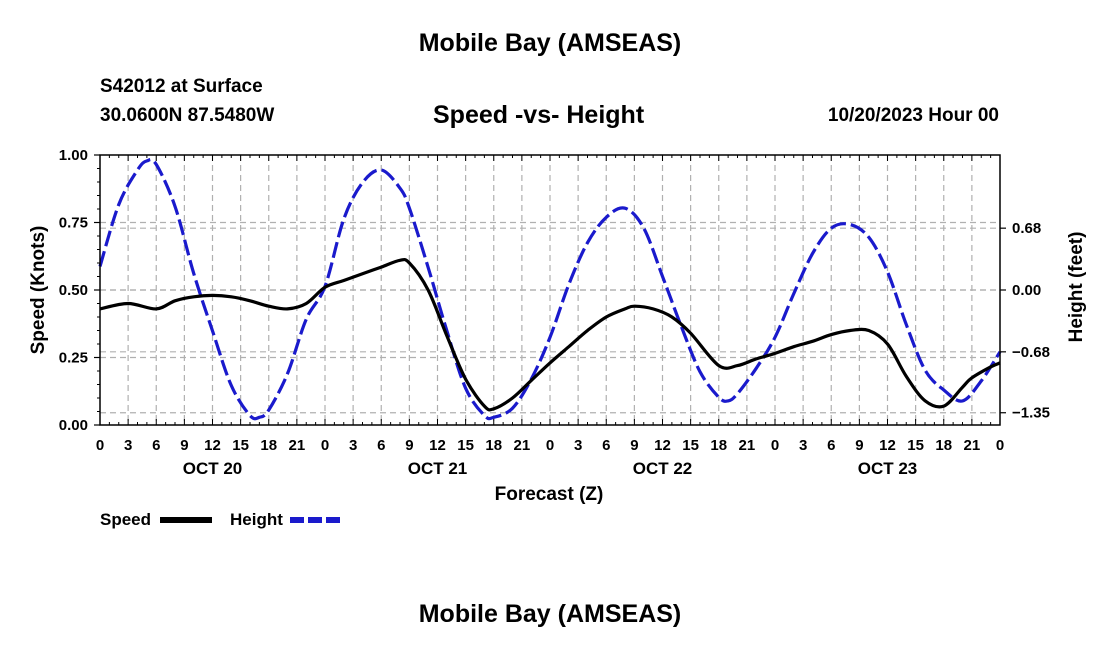 The width and height of the screenshot is (1100, 650). What do you see at coordinates (550, 43) in the screenshot?
I see `chart-title: Mobile Bay (AMSEAS)` at bounding box center [550, 43].